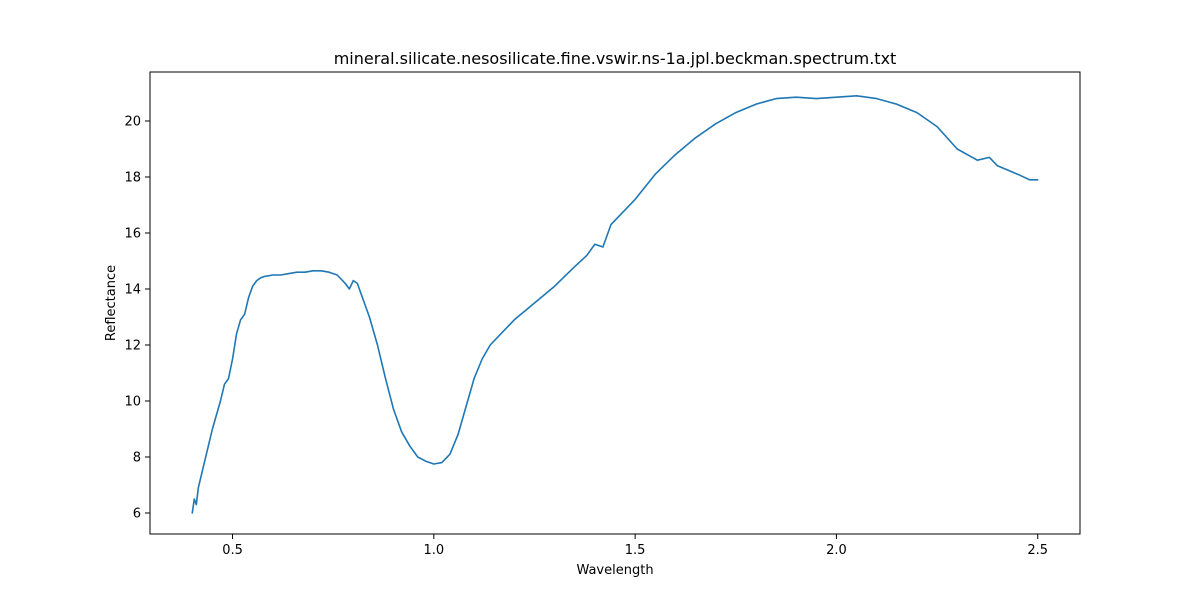 This screenshot has width=1200, height=600. Describe the element at coordinates (433, 550) in the screenshot. I see `x-tick-label: 1.0` at that location.